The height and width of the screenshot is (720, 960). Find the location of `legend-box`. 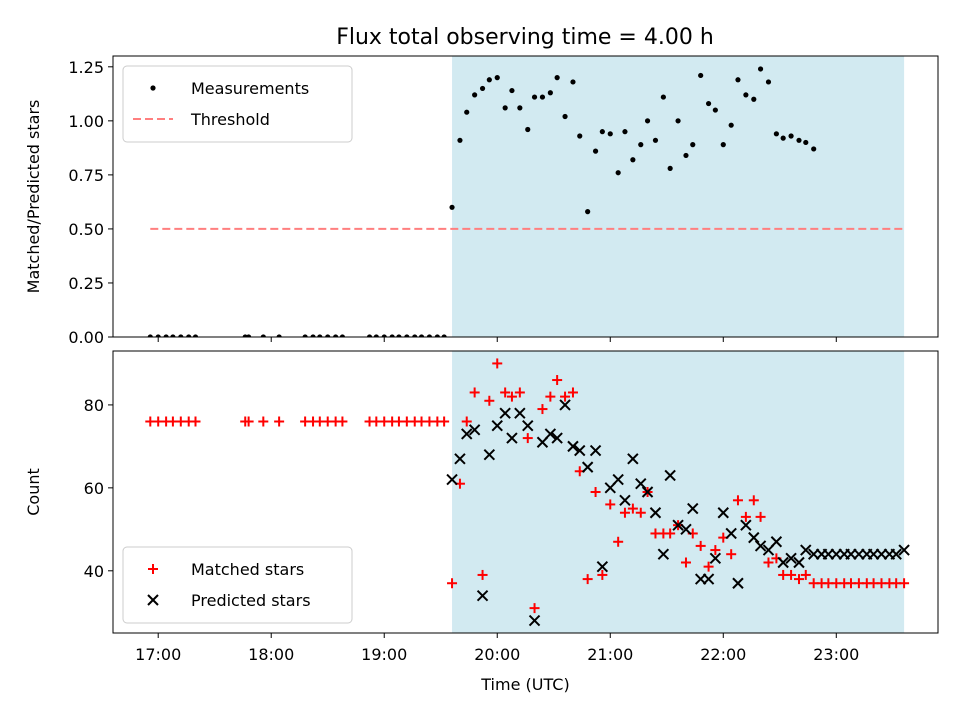

legend-box is located at coordinates (237, 104).